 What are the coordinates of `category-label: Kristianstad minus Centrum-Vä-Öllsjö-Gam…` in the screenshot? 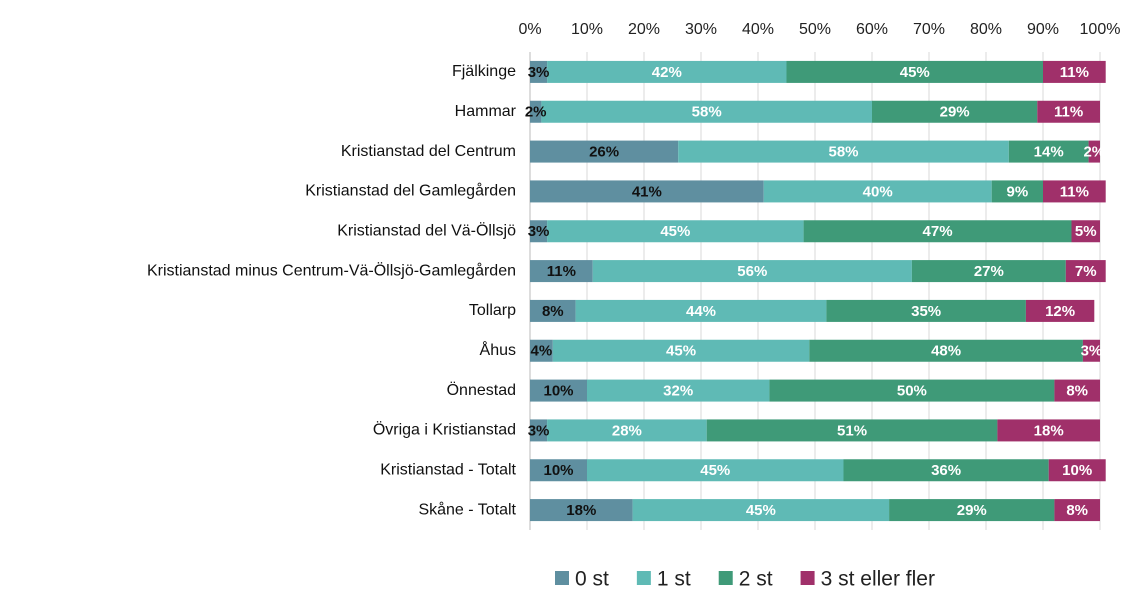 It's located at (331, 270).